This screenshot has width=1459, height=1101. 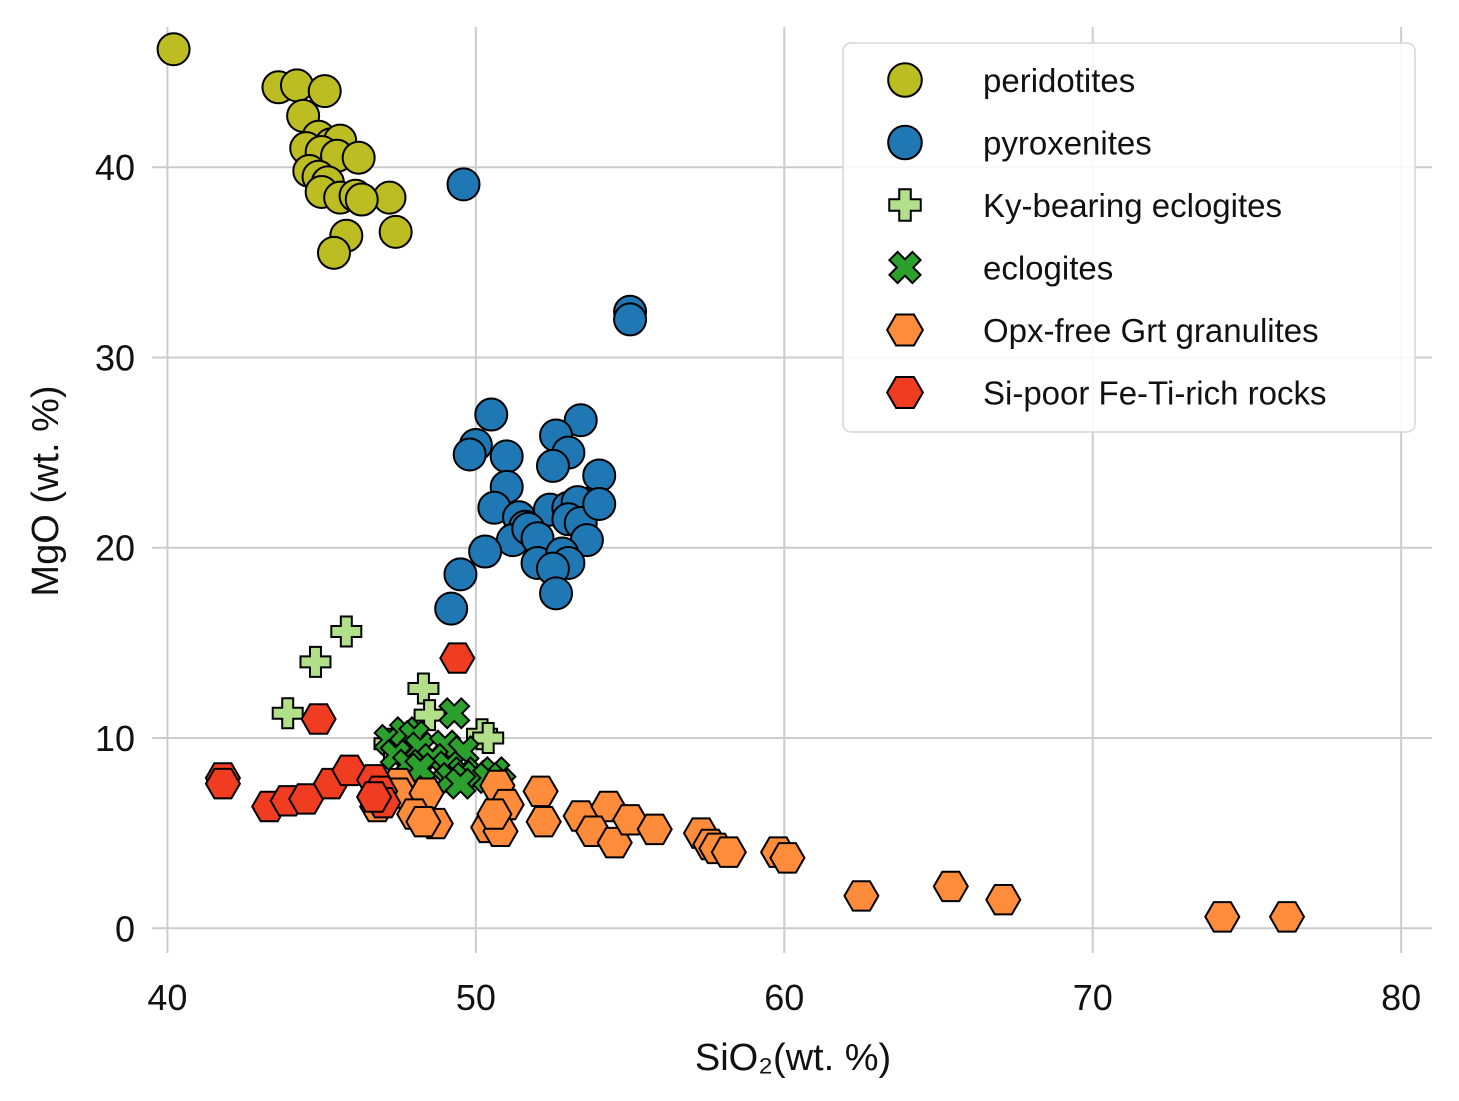 What do you see at coordinates (1401, 997) in the screenshot?
I see `x-tick-label: 80` at bounding box center [1401, 997].